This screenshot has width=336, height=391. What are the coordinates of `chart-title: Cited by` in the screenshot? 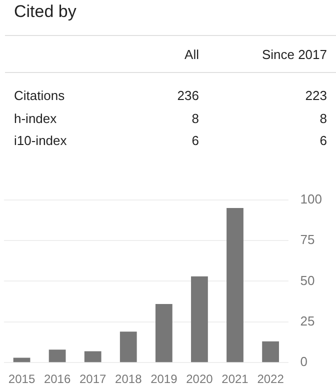 It's located at (45, 12).